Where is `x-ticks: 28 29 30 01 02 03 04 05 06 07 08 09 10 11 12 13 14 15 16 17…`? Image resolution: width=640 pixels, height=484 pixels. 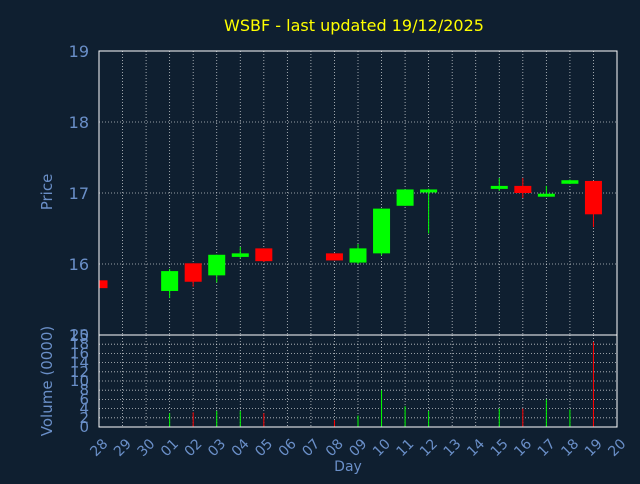
x-ticks: 28 29 30 01 02 03 04 05 06 07 08 09 10 11 12 13 14 15 16 17… is located at coordinates (358, 448).